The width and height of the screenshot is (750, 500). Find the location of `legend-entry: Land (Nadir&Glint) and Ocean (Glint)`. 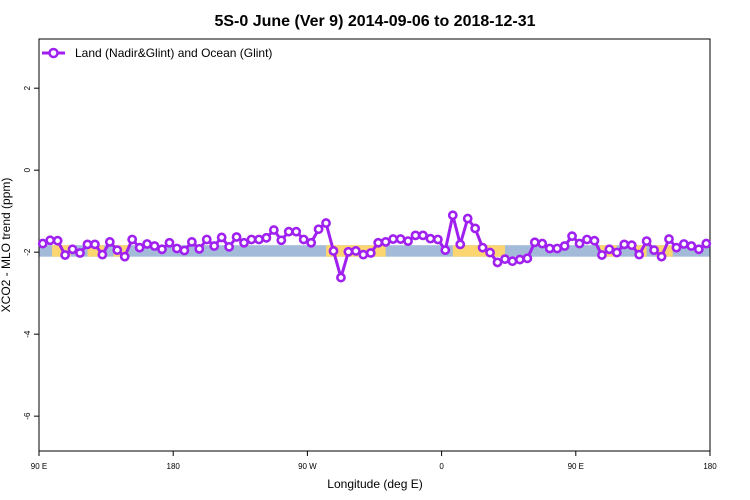

legend-entry: Land (Nadir&Glint) and Ocean (Glint) is located at coordinates (173, 53).